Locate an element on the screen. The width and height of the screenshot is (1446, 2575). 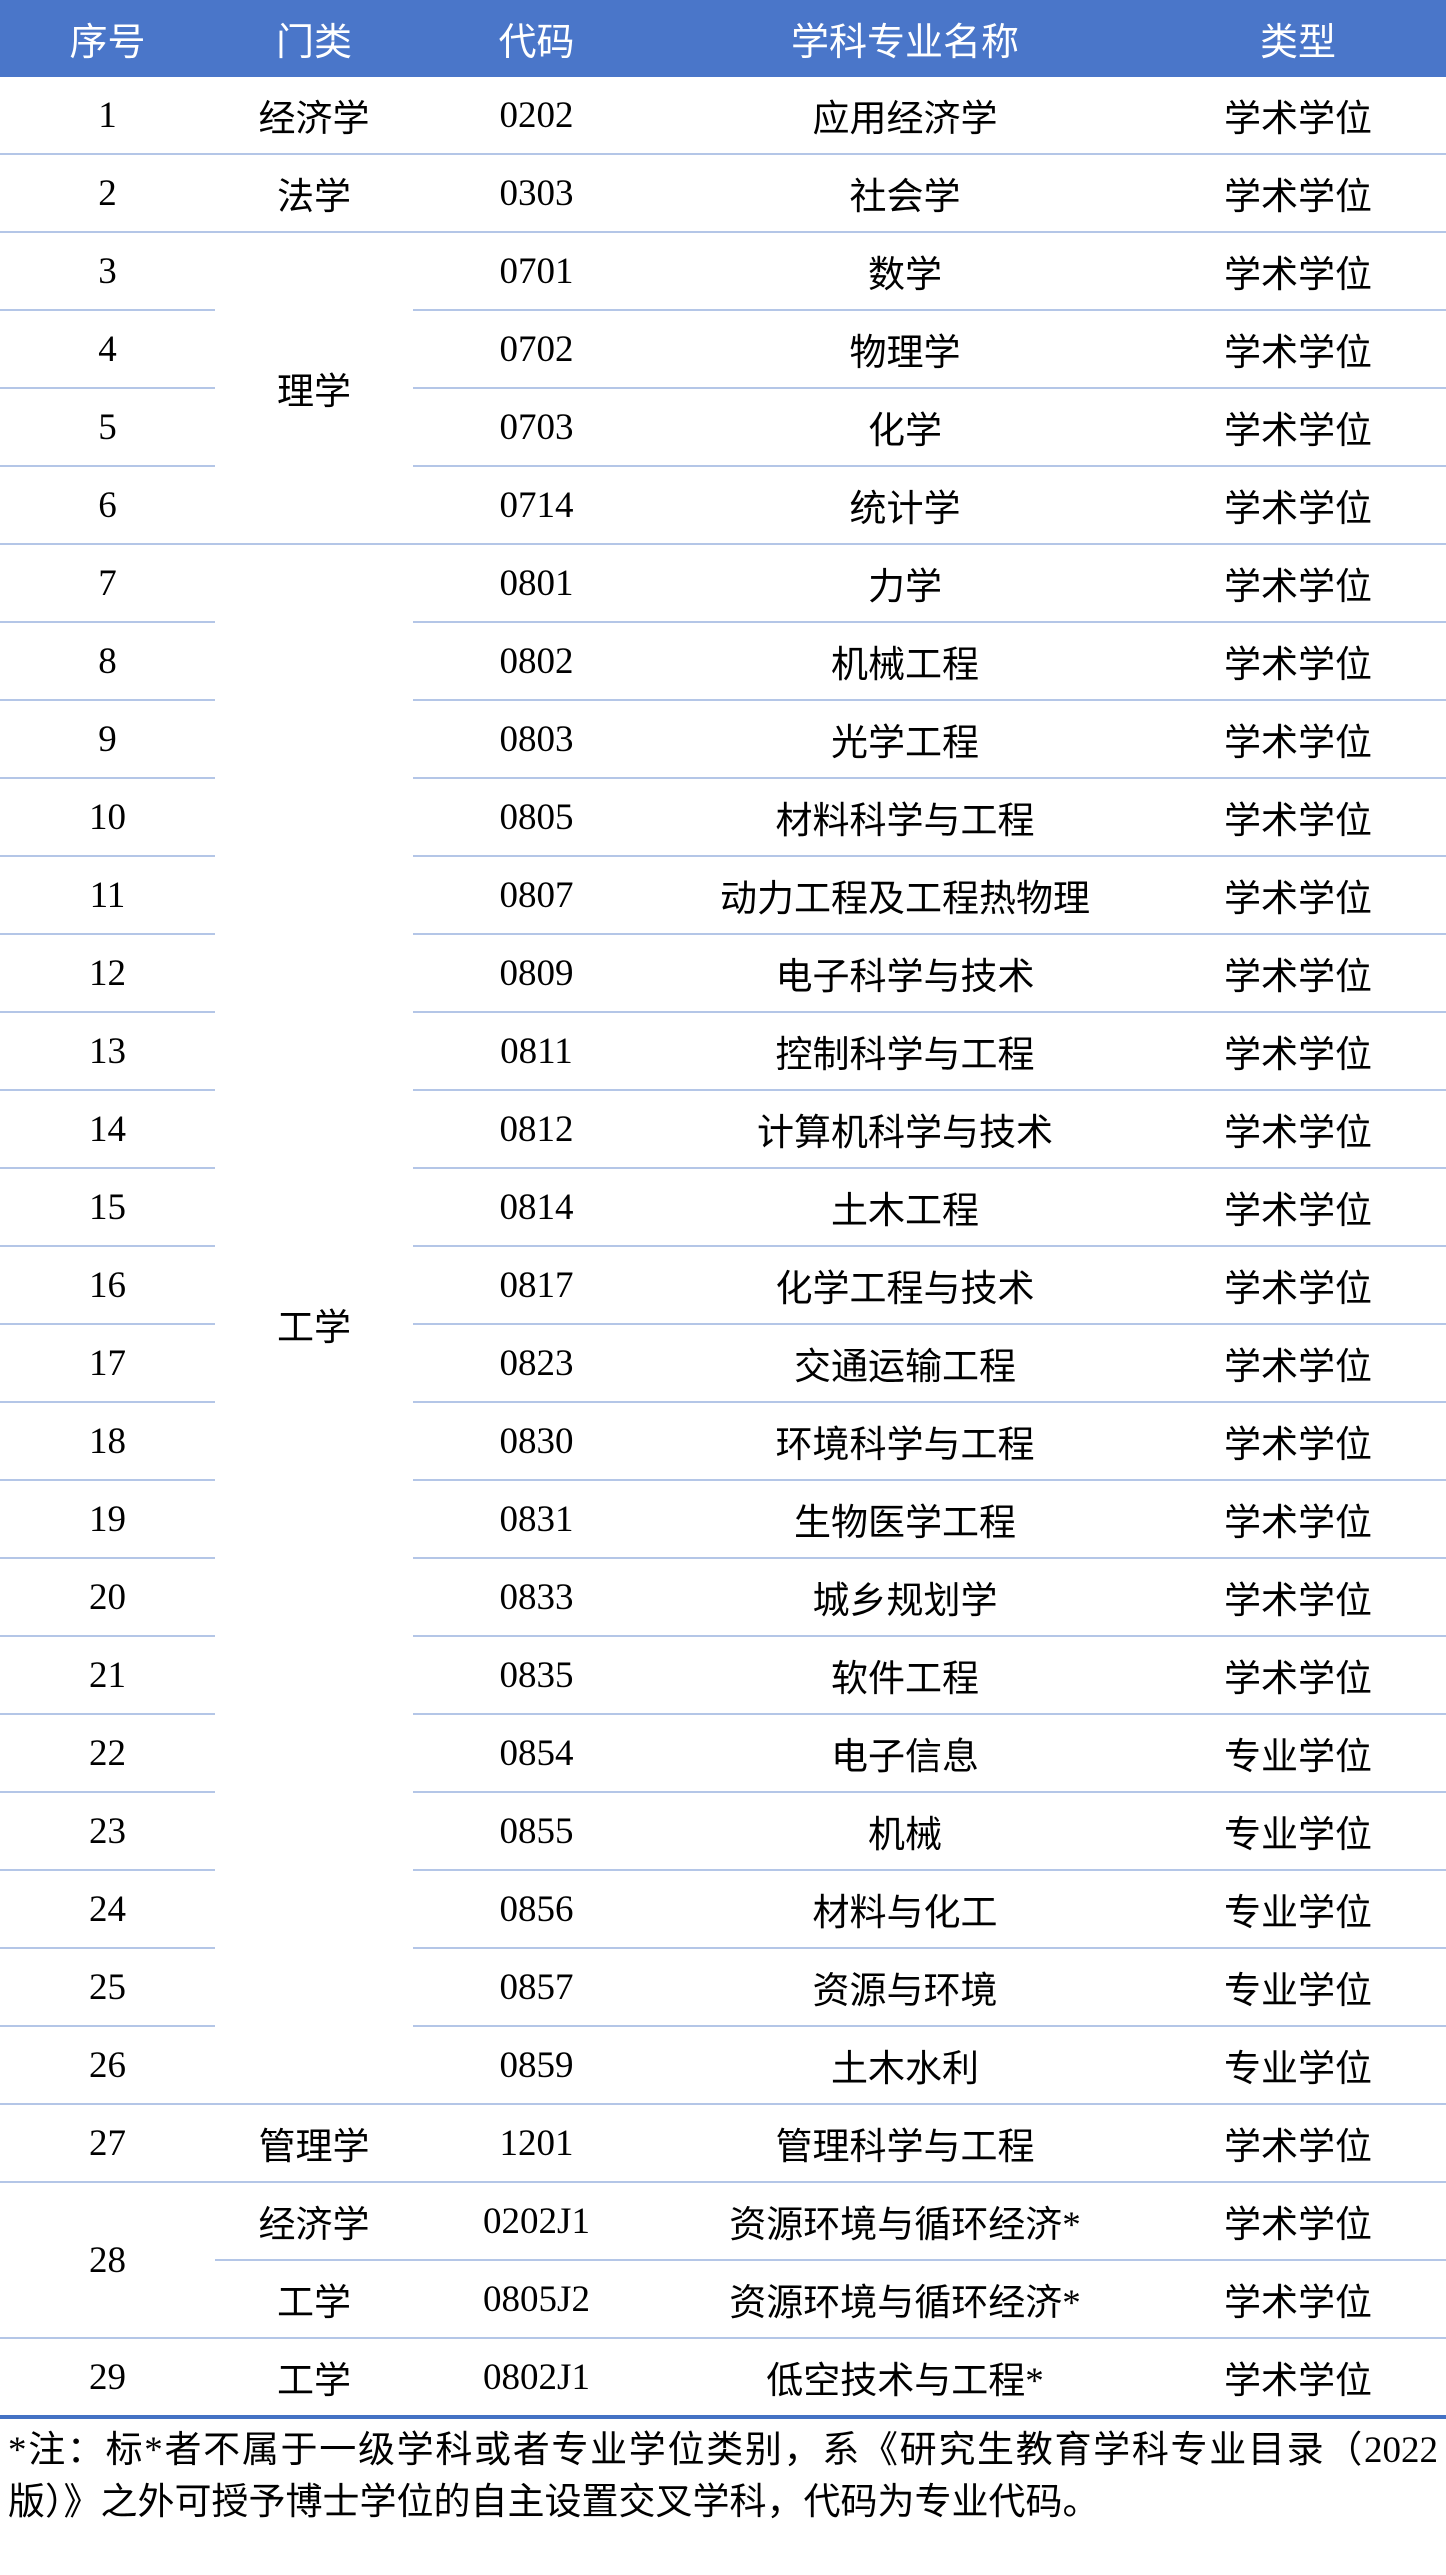
category-cell: 理学 is located at coordinates (314, 388).